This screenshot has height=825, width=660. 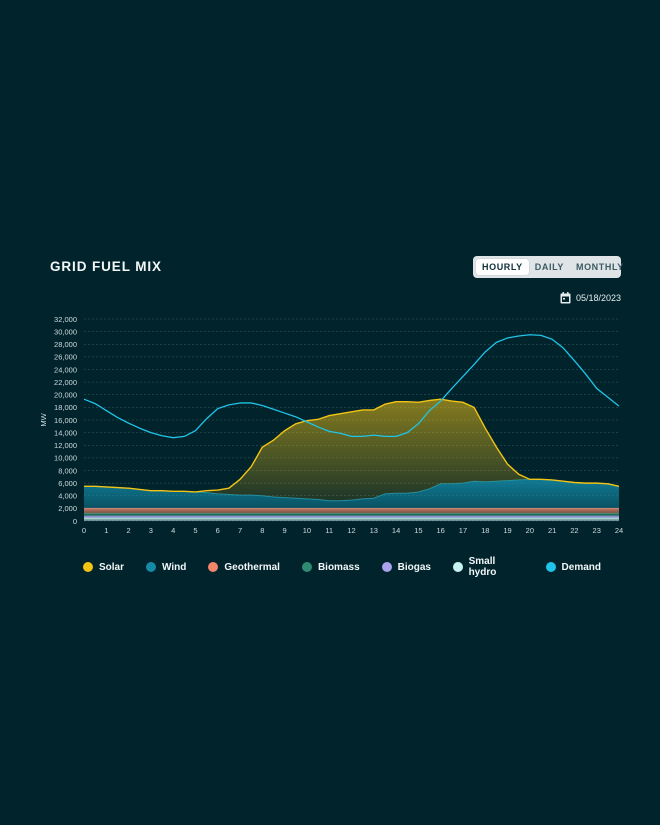 What do you see at coordinates (552, 530) in the screenshot?
I see `x-tick-label: 21` at bounding box center [552, 530].